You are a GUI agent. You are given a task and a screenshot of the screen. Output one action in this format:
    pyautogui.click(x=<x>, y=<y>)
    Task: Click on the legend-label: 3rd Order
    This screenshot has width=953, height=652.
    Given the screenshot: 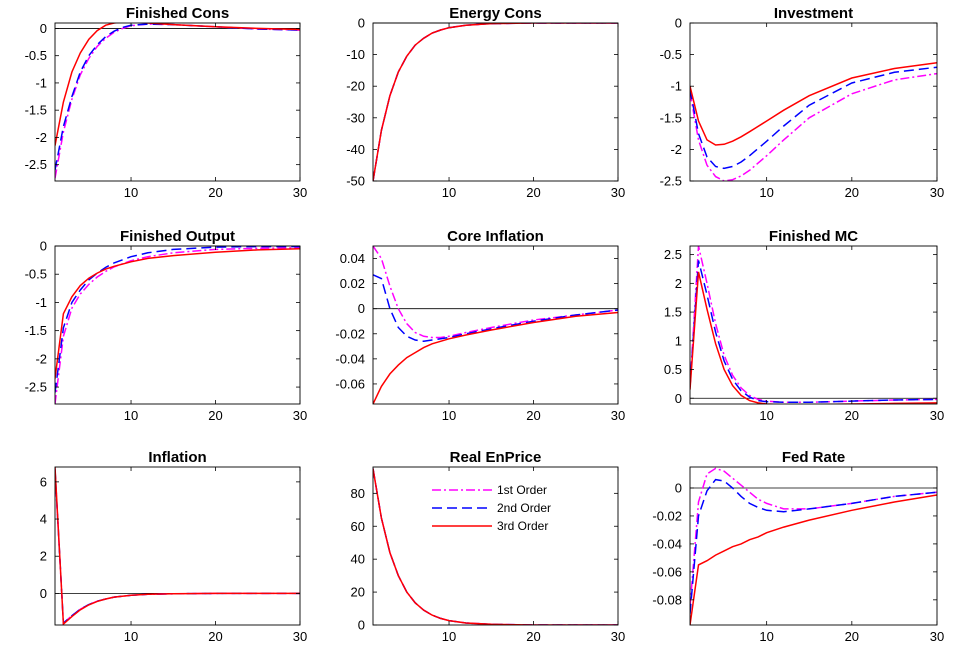 What is the action you would take?
    pyautogui.click(x=522, y=526)
    